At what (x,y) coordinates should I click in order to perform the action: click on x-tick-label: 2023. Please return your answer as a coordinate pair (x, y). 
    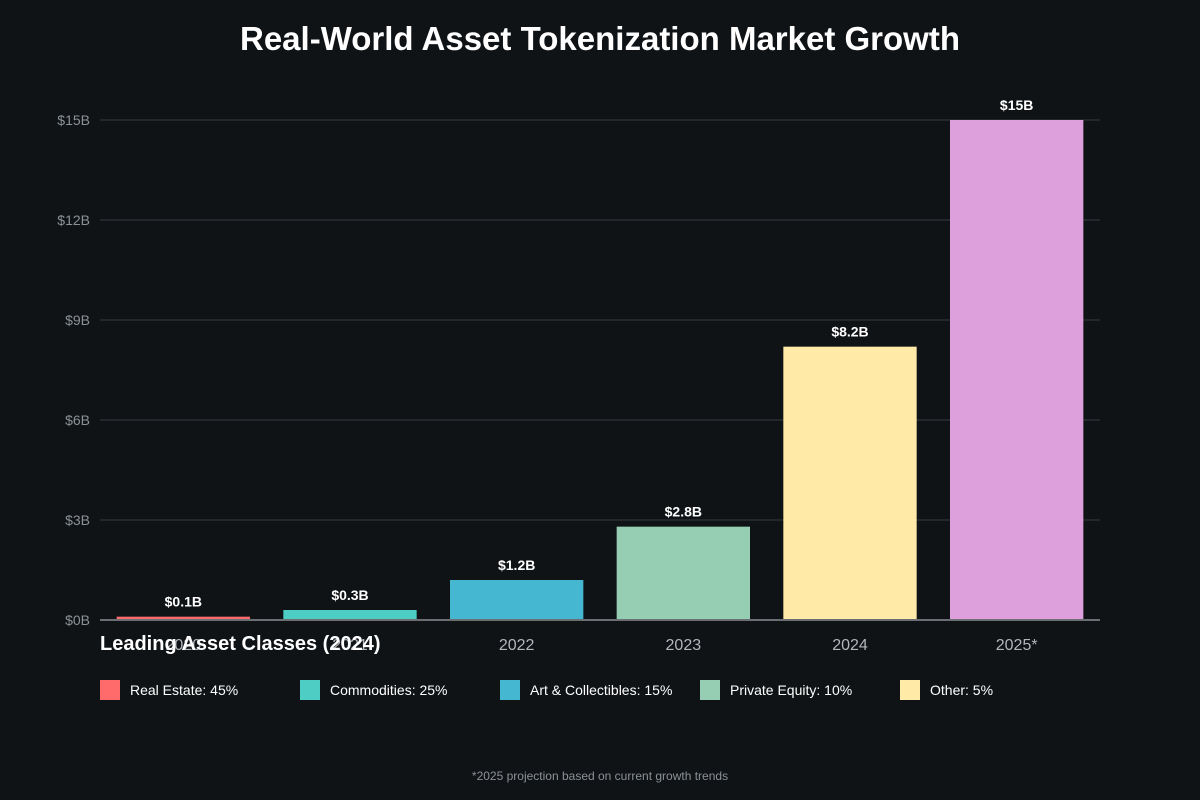
    Looking at the image, I should click on (684, 645).